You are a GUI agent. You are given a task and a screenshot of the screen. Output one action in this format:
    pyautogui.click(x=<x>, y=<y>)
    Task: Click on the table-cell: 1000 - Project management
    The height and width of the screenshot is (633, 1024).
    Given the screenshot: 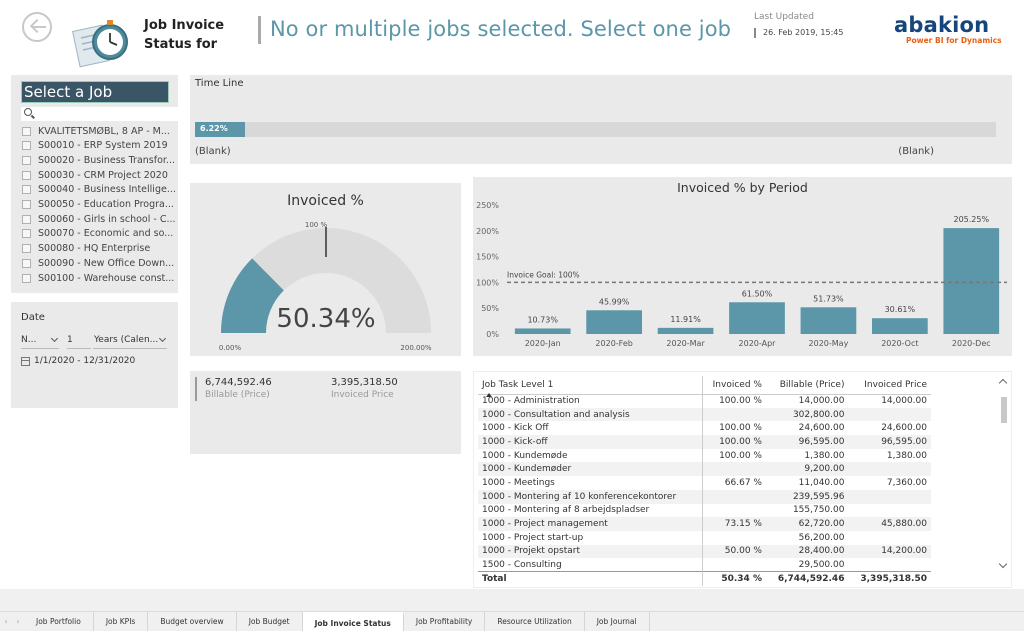 What is the action you would take?
    pyautogui.click(x=590, y=524)
    